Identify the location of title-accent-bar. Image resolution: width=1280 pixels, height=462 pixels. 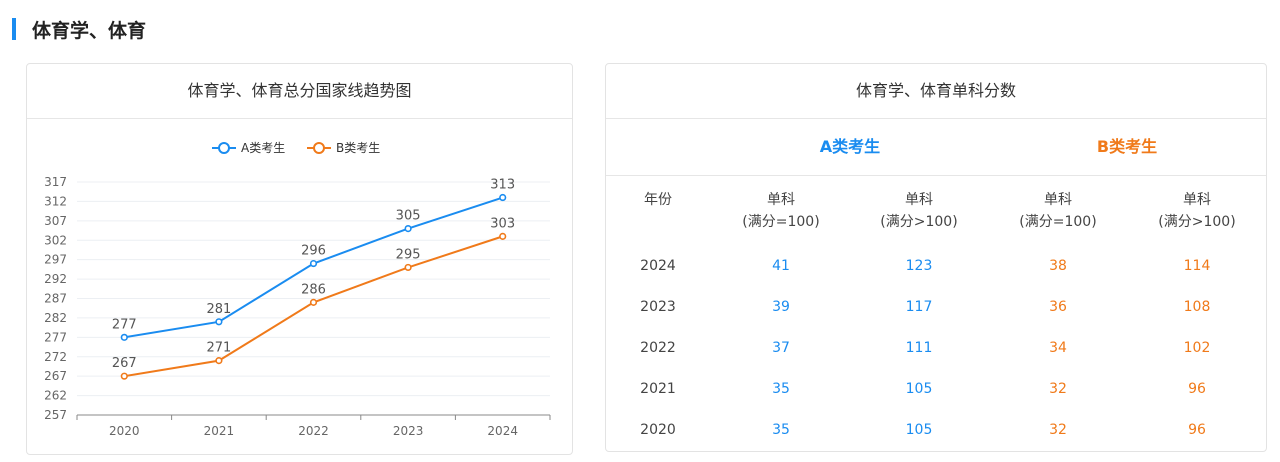
(14, 29).